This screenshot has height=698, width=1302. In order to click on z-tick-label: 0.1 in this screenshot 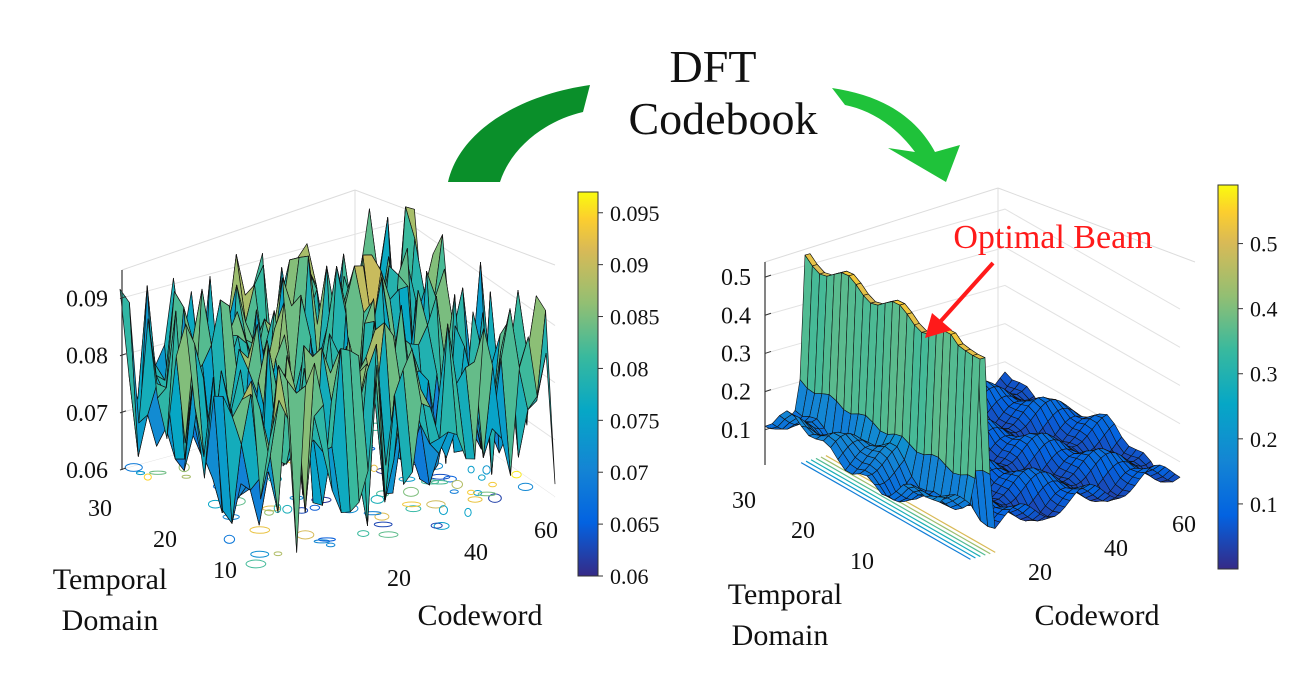, I will do `click(736, 431)`.